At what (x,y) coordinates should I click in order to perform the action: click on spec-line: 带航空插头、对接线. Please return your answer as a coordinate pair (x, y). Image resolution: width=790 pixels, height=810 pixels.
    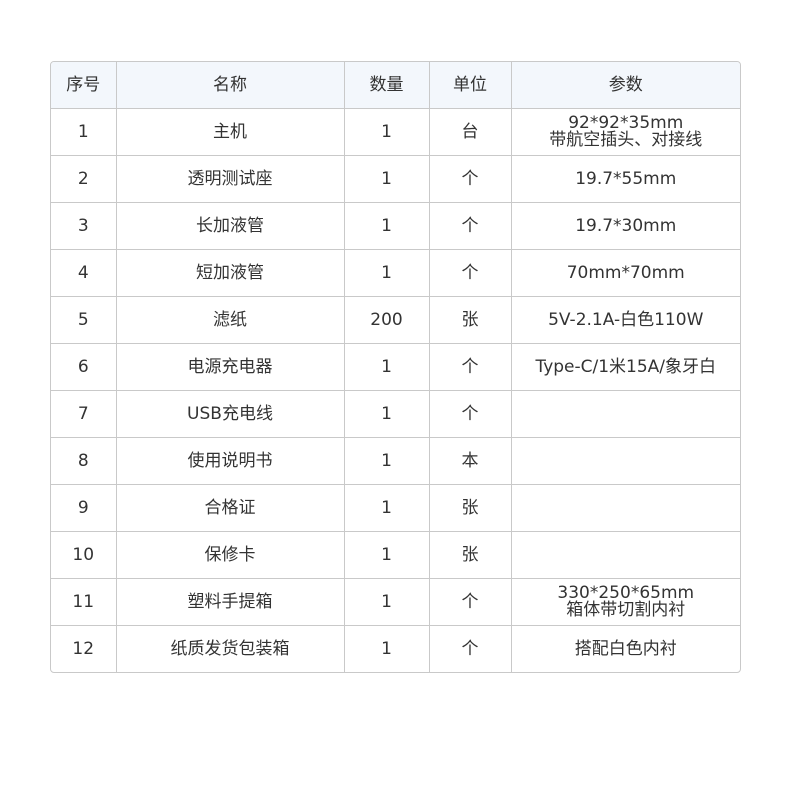
    Looking at the image, I should click on (626, 140).